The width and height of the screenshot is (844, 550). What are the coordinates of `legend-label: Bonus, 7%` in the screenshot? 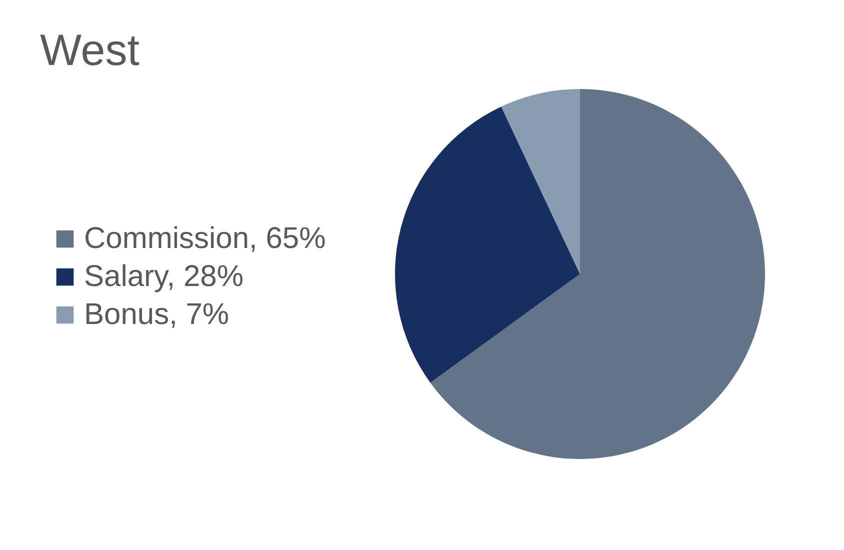 It's located at (157, 314).